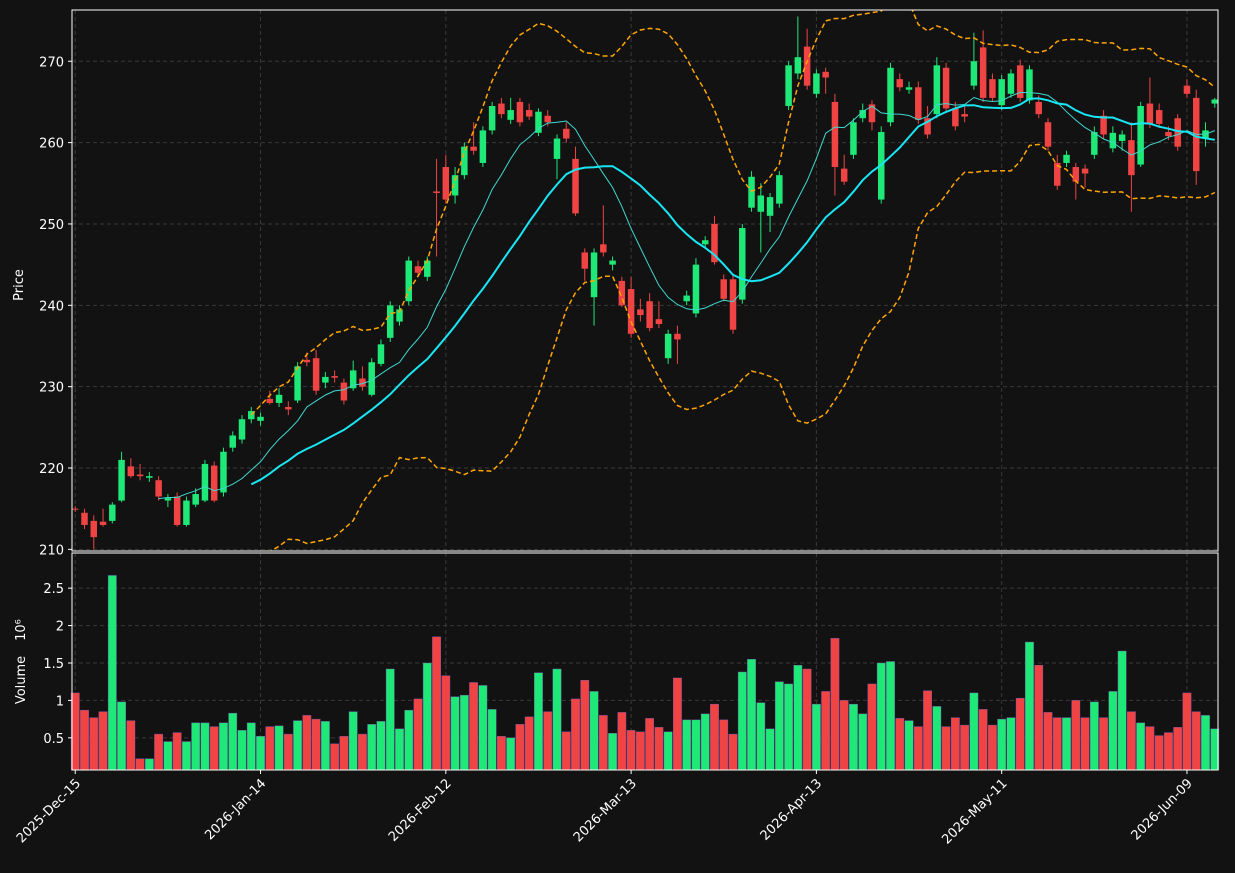 Image resolution: width=1235 pixels, height=873 pixels. I want to click on y-tick-label: 270, so click(51, 62).